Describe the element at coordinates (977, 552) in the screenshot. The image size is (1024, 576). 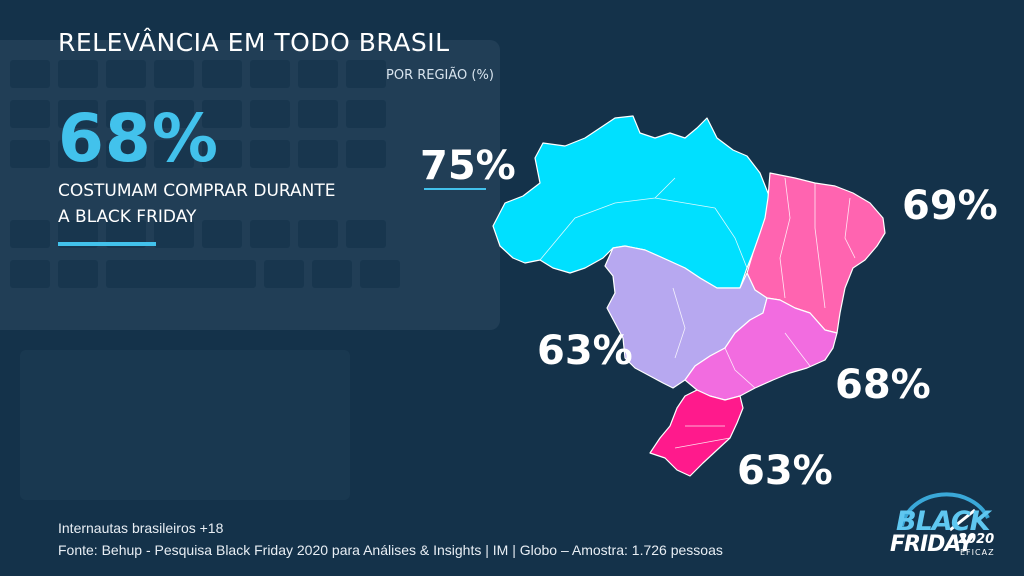
I see `logo-tagline: EFICAZ` at that location.